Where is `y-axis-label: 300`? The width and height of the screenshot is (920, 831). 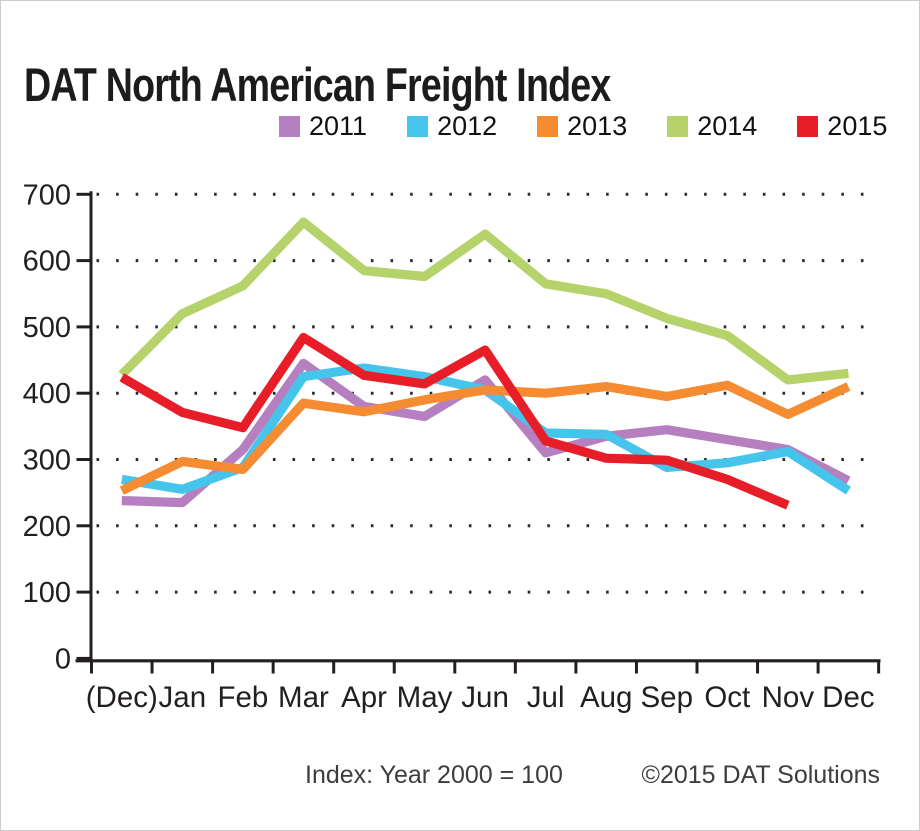
y-axis-label: 300 is located at coordinates (47, 461).